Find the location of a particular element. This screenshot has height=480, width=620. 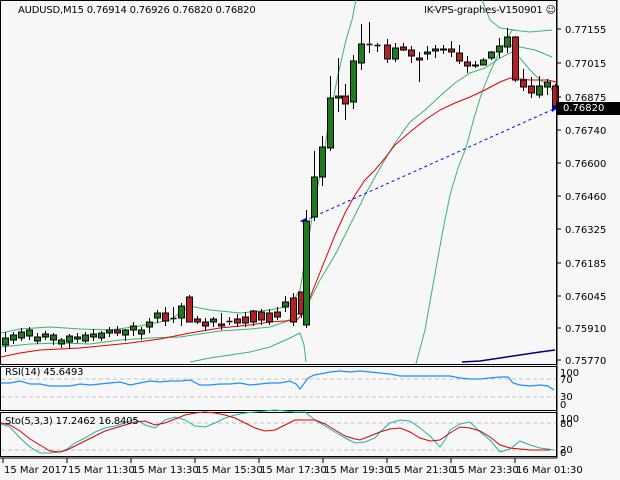

price-tick-label: 0.76875 is located at coordinates (585, 98).